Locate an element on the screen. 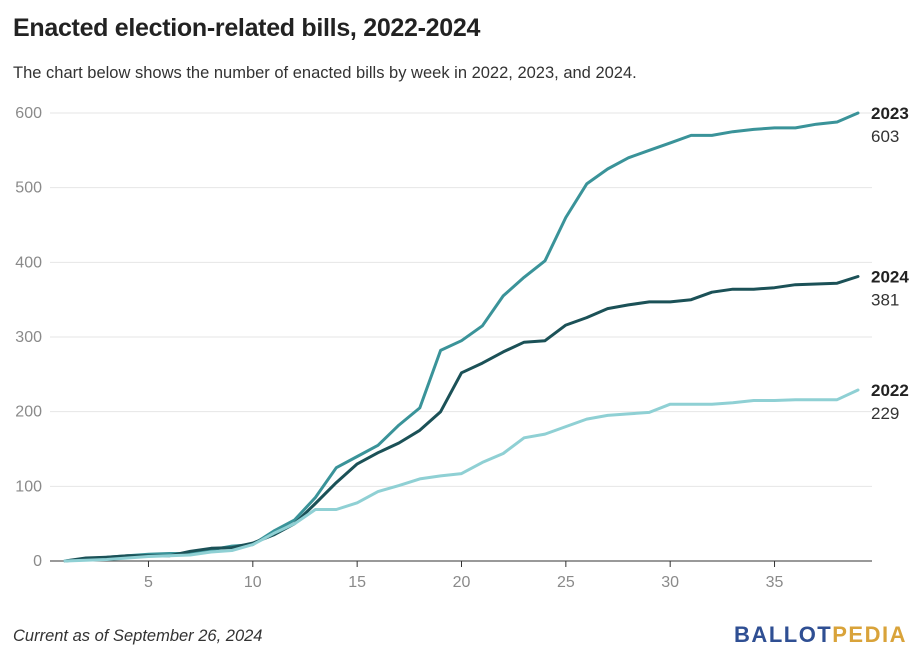 This screenshot has height=657, width=919. series-label-2023: 2023 is located at coordinates (890, 113).